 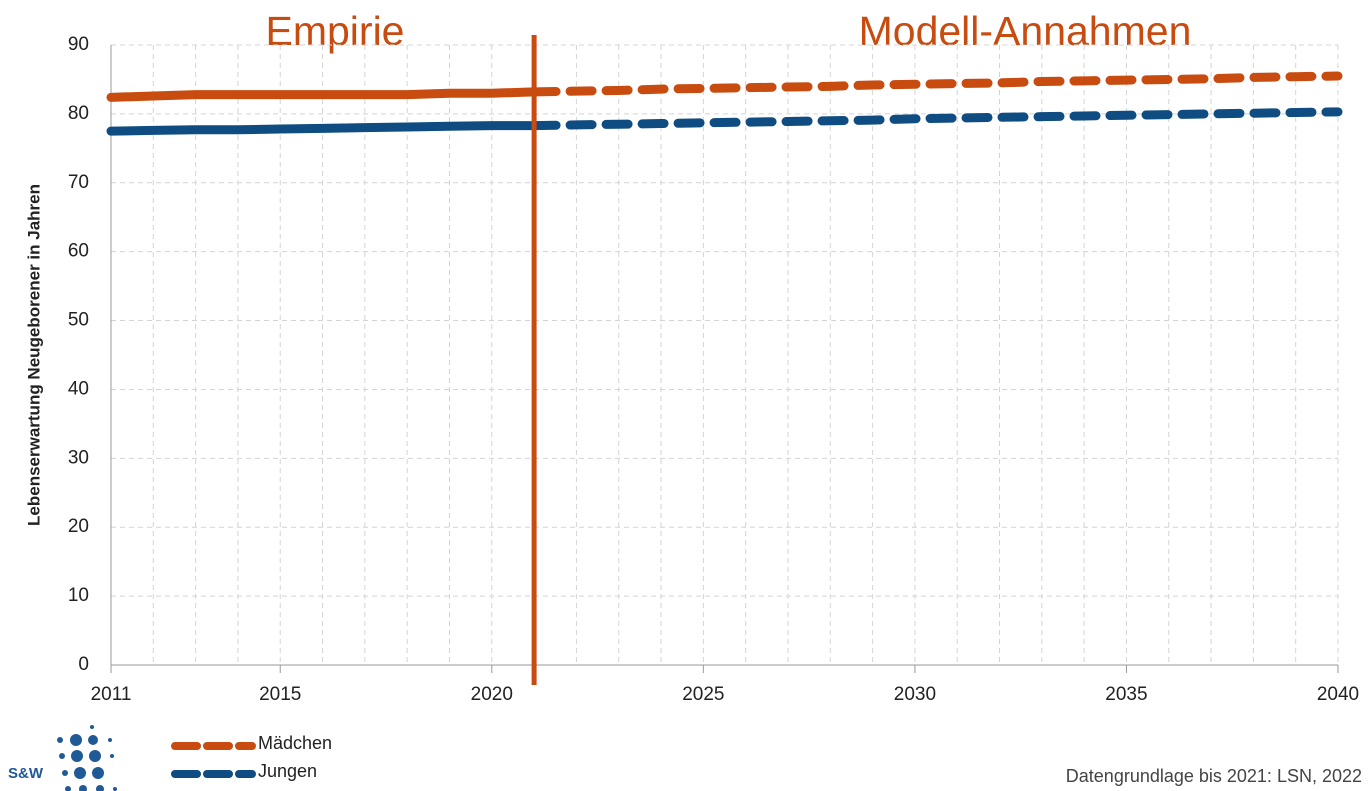 What do you see at coordinates (62, 758) in the screenshot?
I see `logo: S&W` at bounding box center [62, 758].